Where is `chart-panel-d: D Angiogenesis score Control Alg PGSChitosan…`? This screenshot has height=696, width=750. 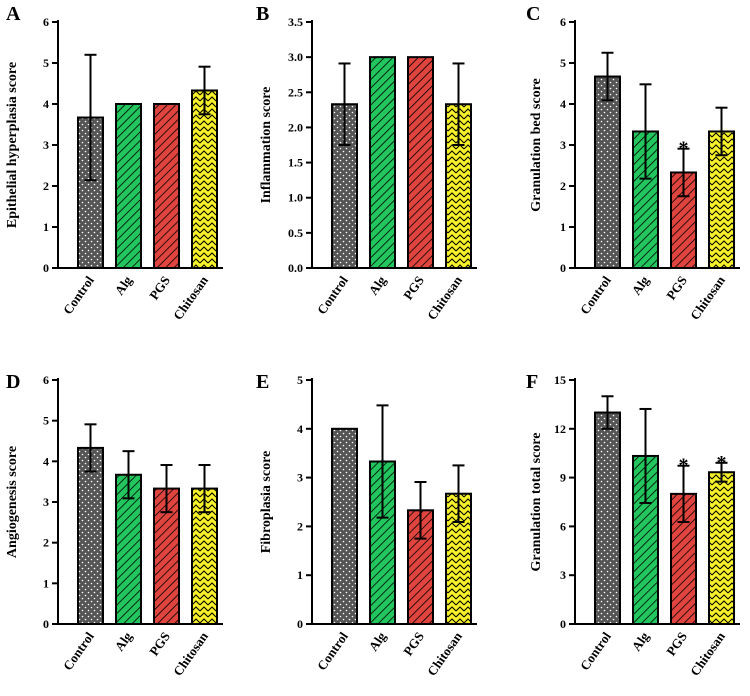
chart-panel-d: D Angiogenesis score Control Alg PGSChitosan… is located at coordinates (114, 525).